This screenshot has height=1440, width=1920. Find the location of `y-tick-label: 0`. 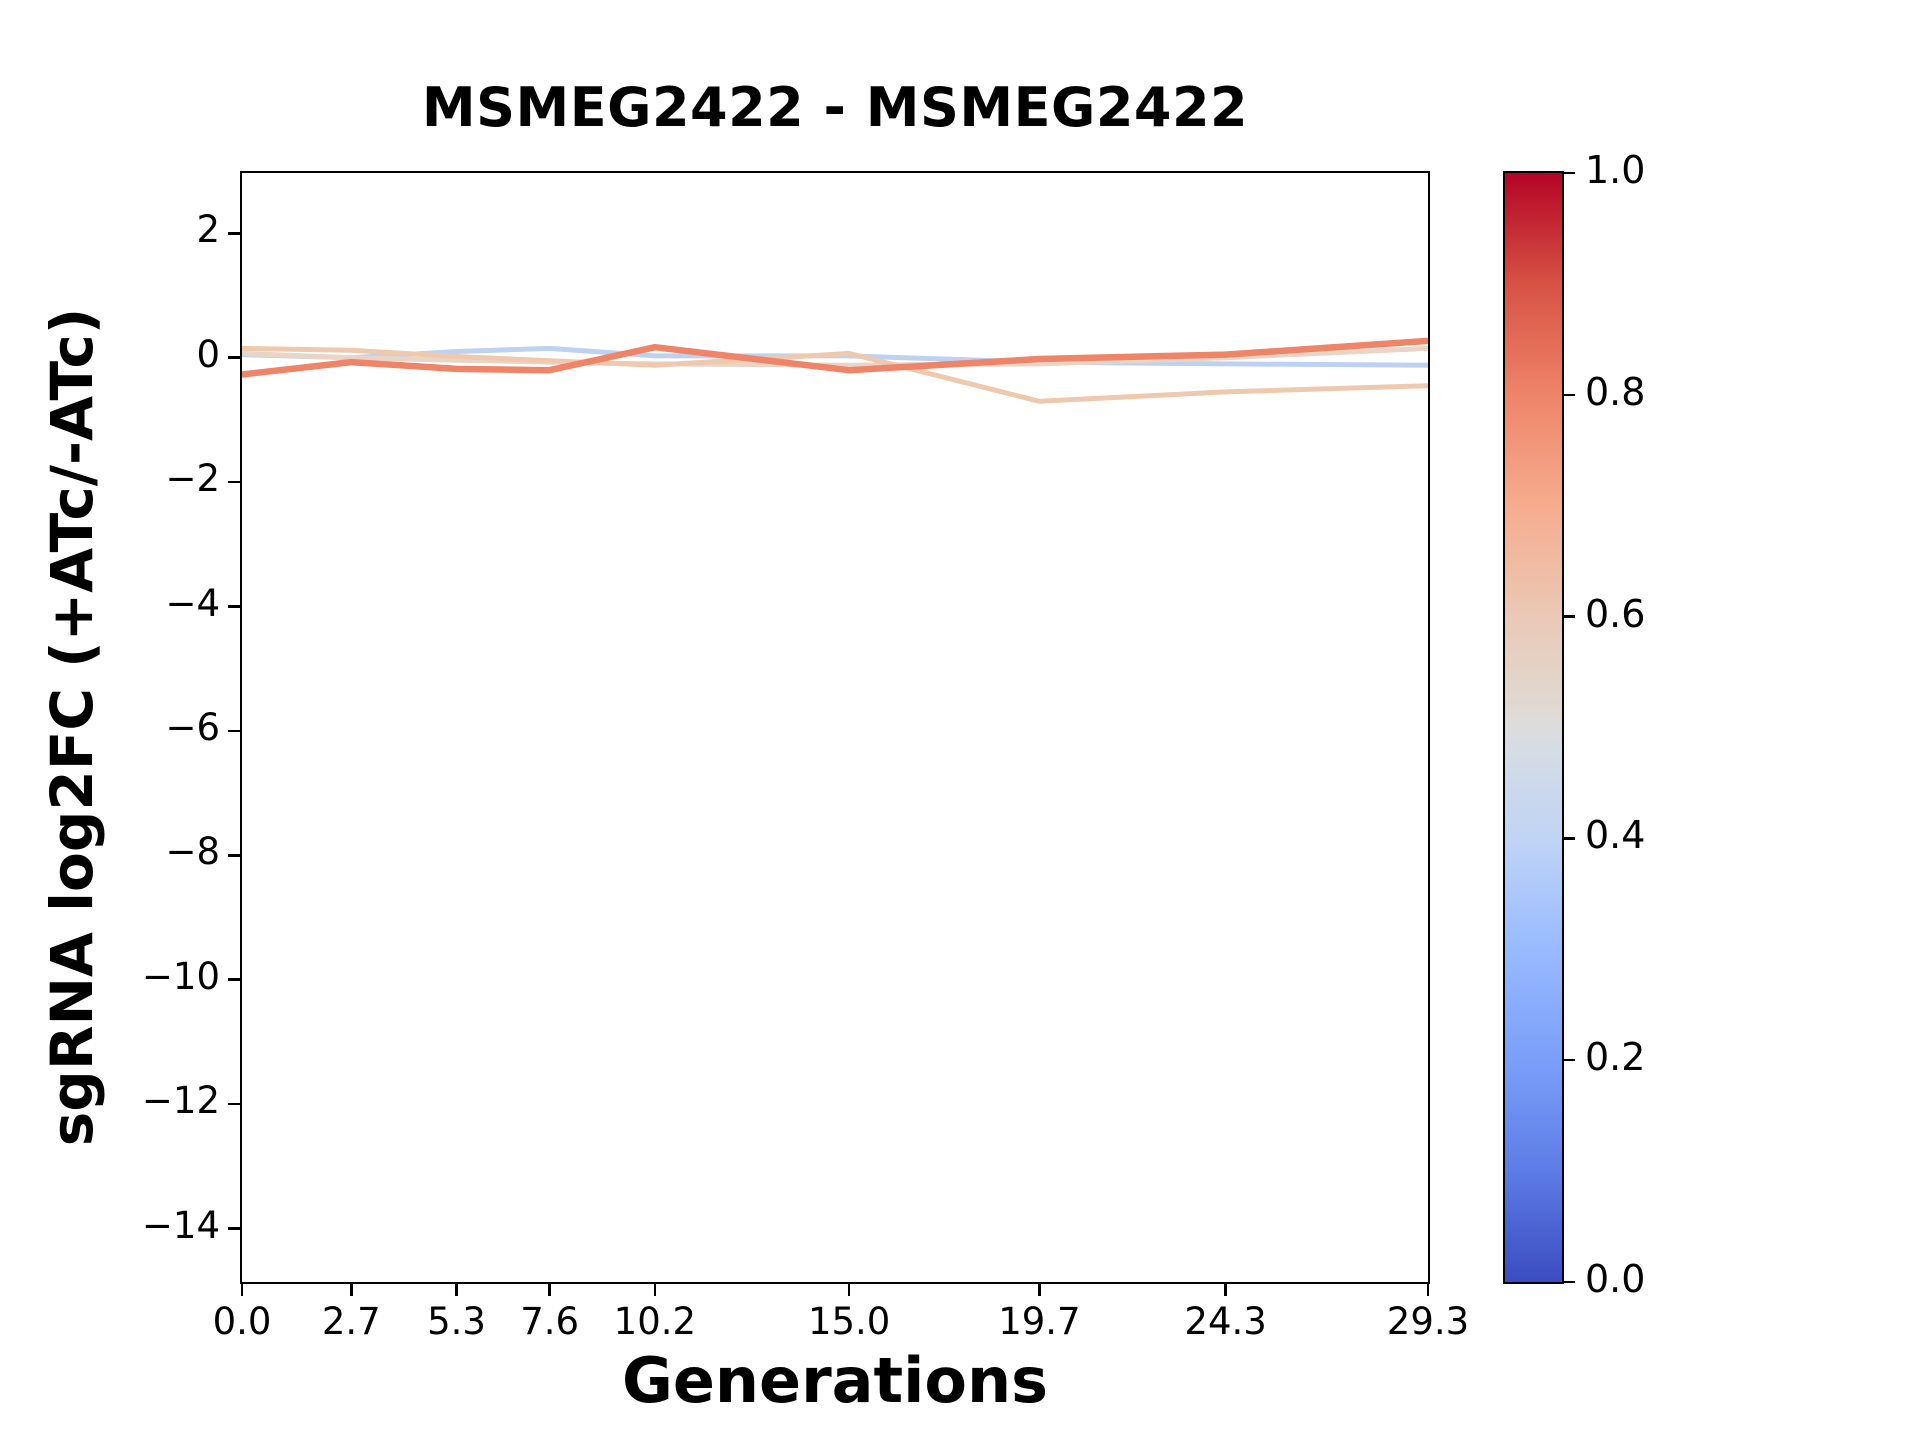

y-tick-label: 0 is located at coordinates (208, 354).